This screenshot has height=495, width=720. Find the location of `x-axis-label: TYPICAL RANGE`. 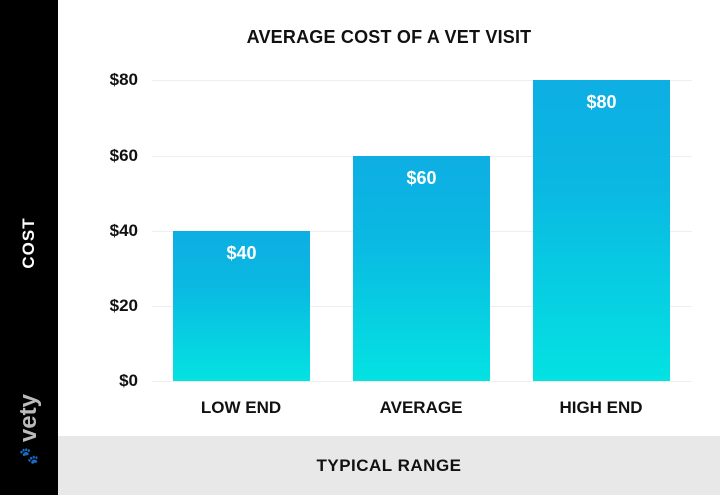

x-axis-label: TYPICAL RANGE is located at coordinates (389, 465).